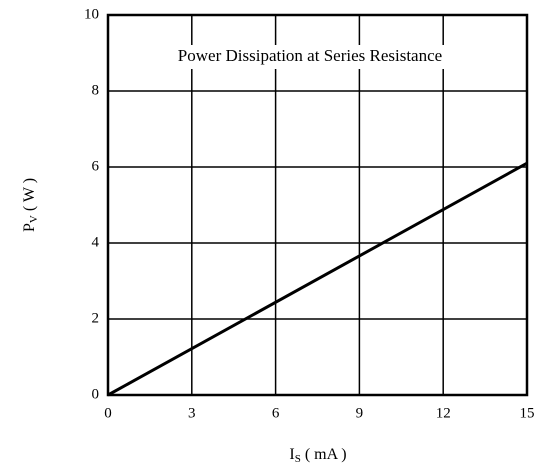  I want to click on y-tick-label: 0, so click(96, 394).